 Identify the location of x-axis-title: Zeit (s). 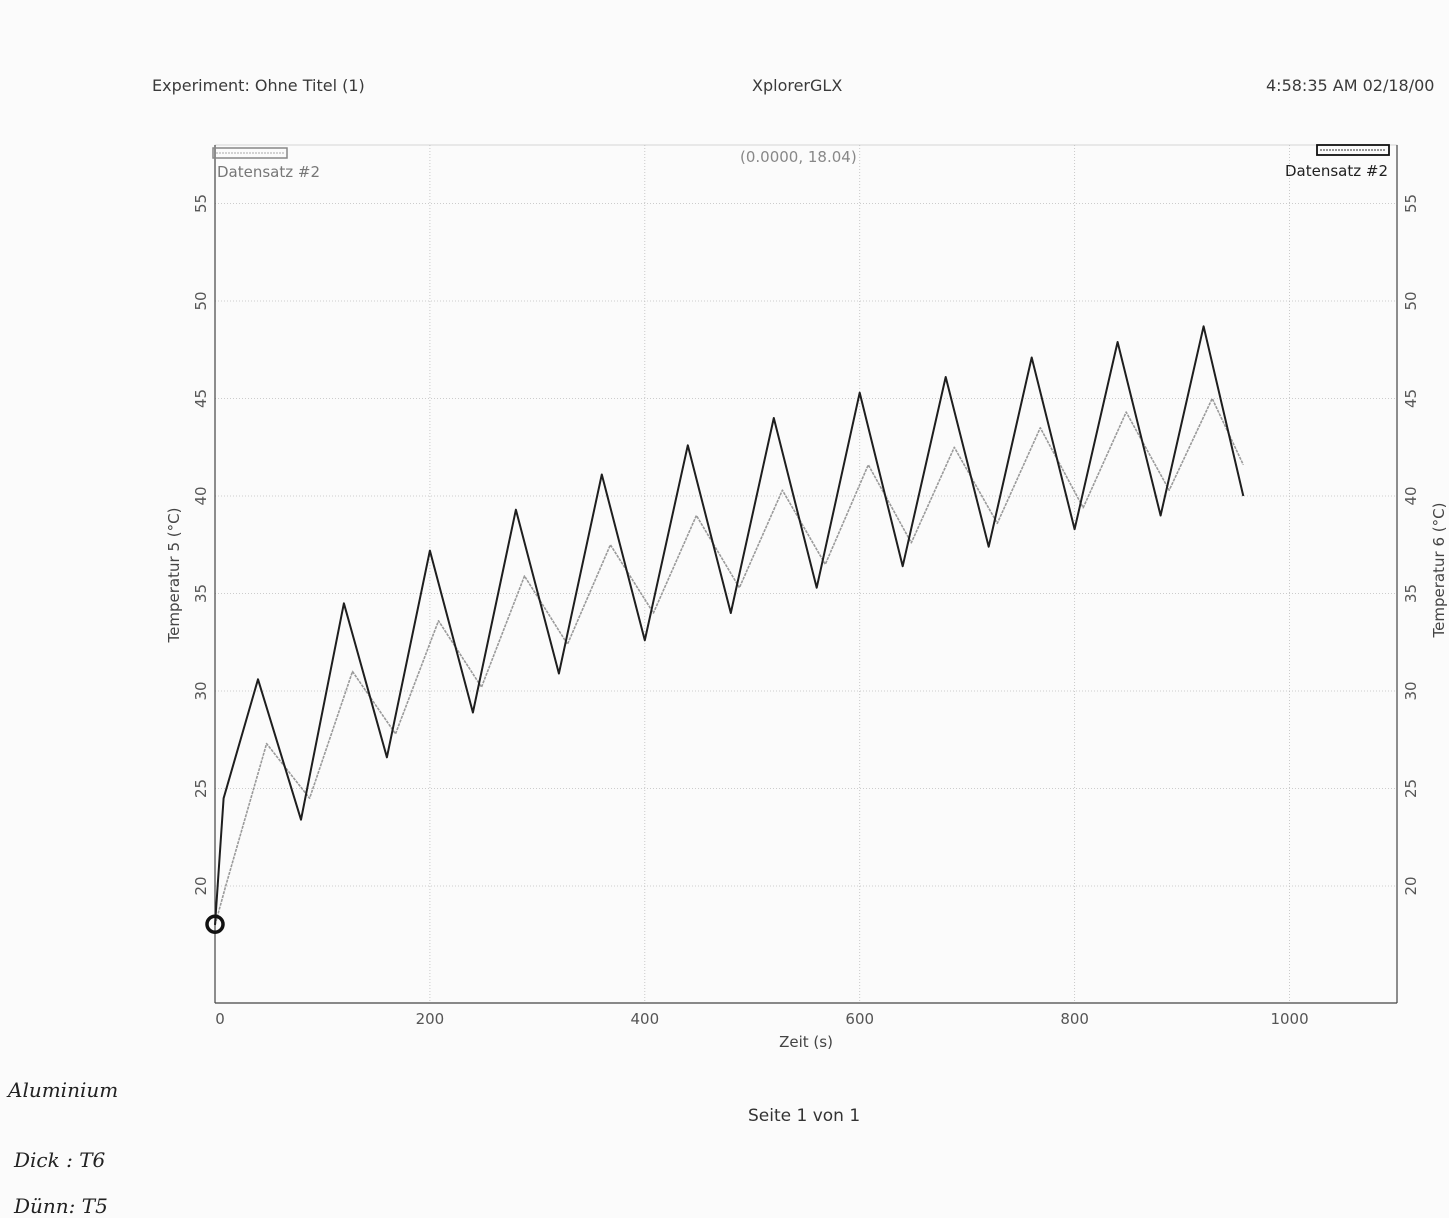
(806, 1042).